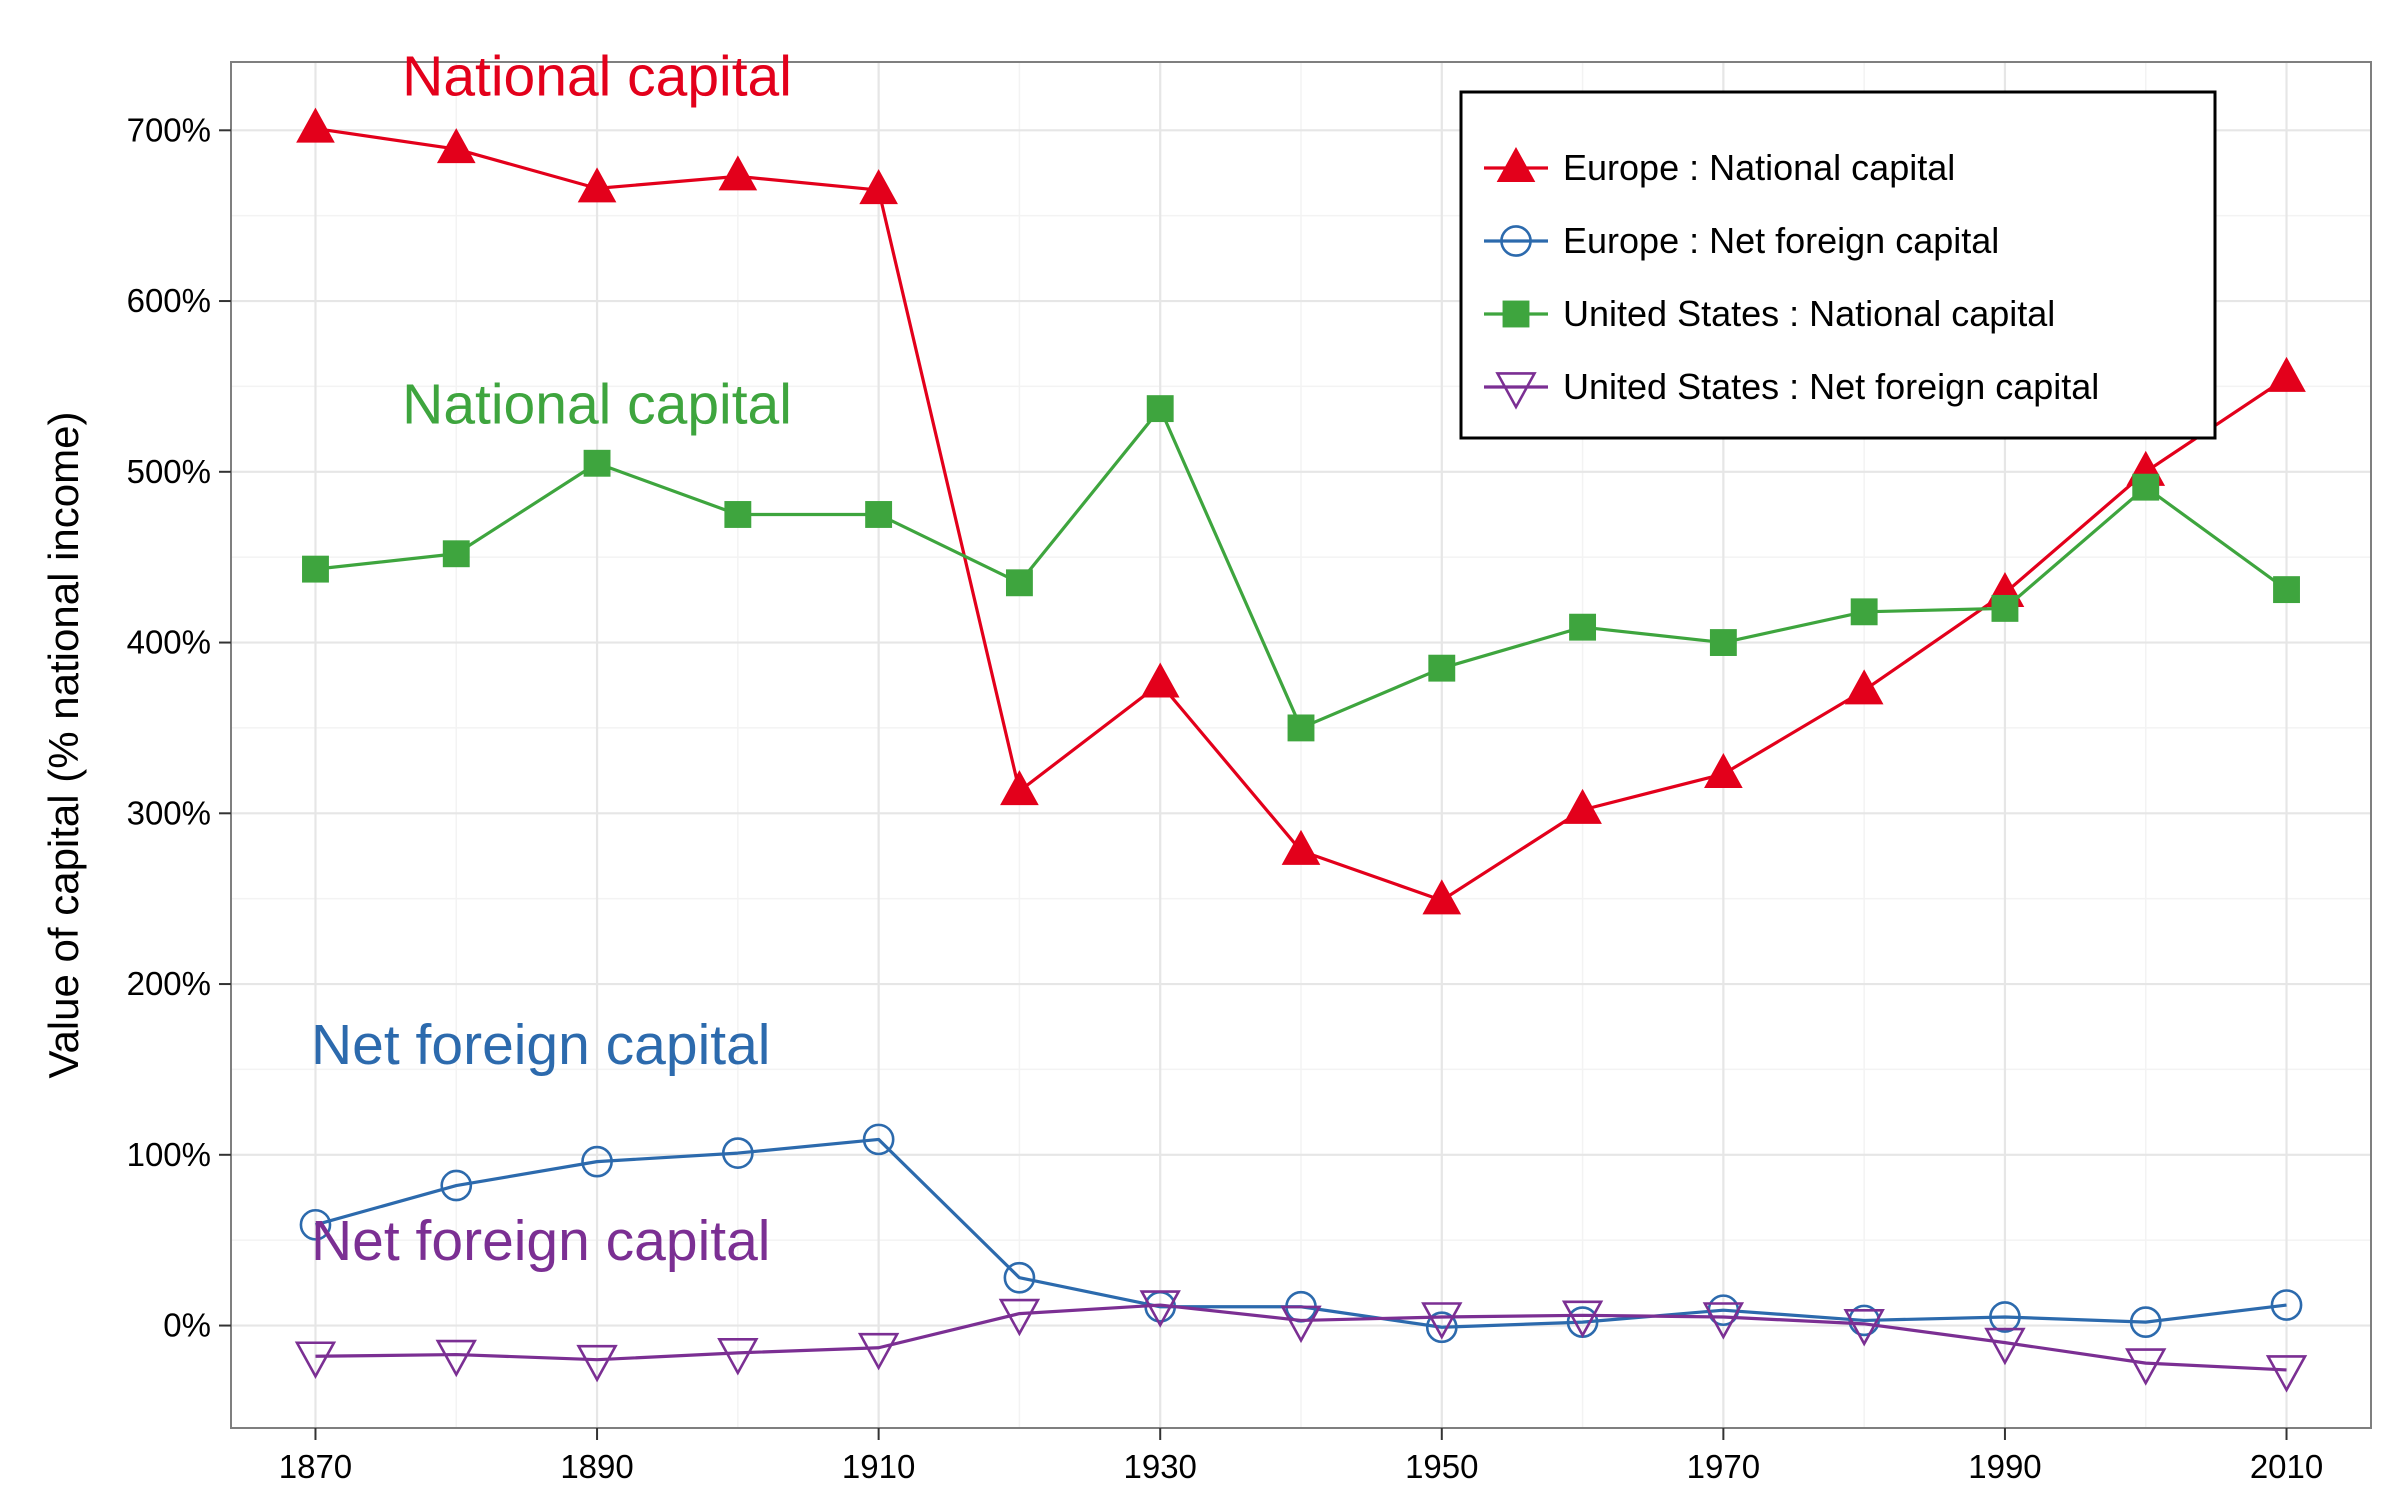  I want to click on x-tick-label: 1970, so click(1723, 1466).